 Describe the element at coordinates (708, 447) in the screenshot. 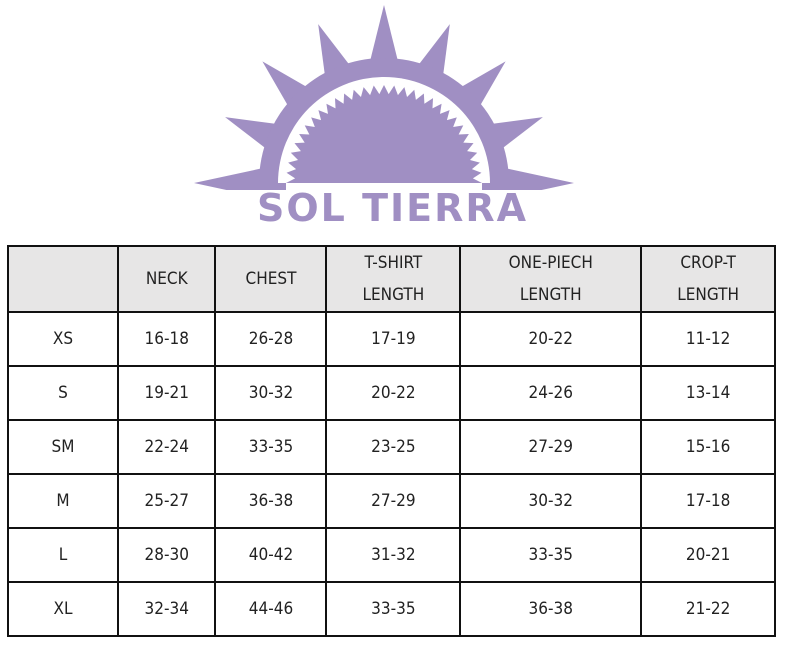

I see `measure-cell: 15-16` at that location.